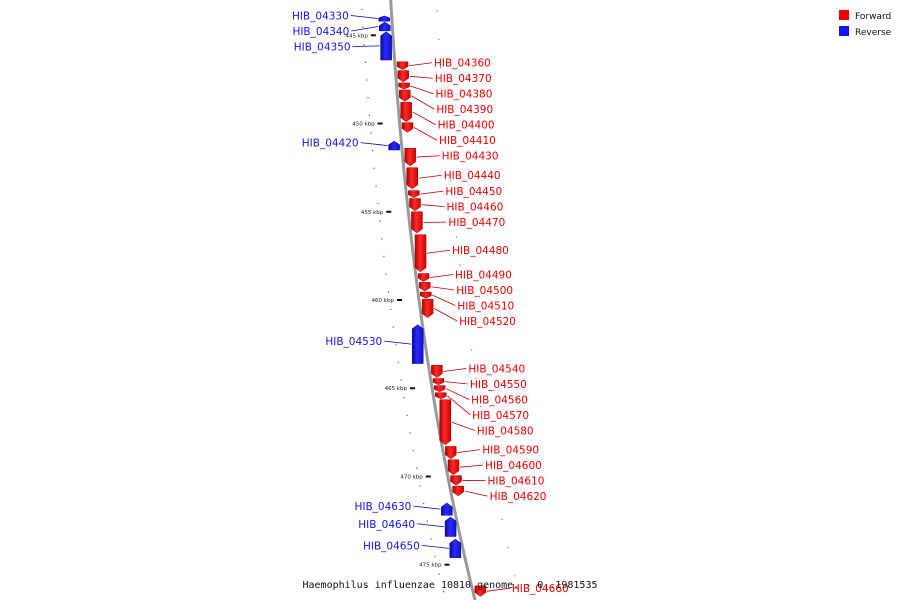 The height and width of the screenshot is (600, 900). Describe the element at coordinates (516, 482) in the screenshot. I see `gene-label: HIB_04610` at that location.